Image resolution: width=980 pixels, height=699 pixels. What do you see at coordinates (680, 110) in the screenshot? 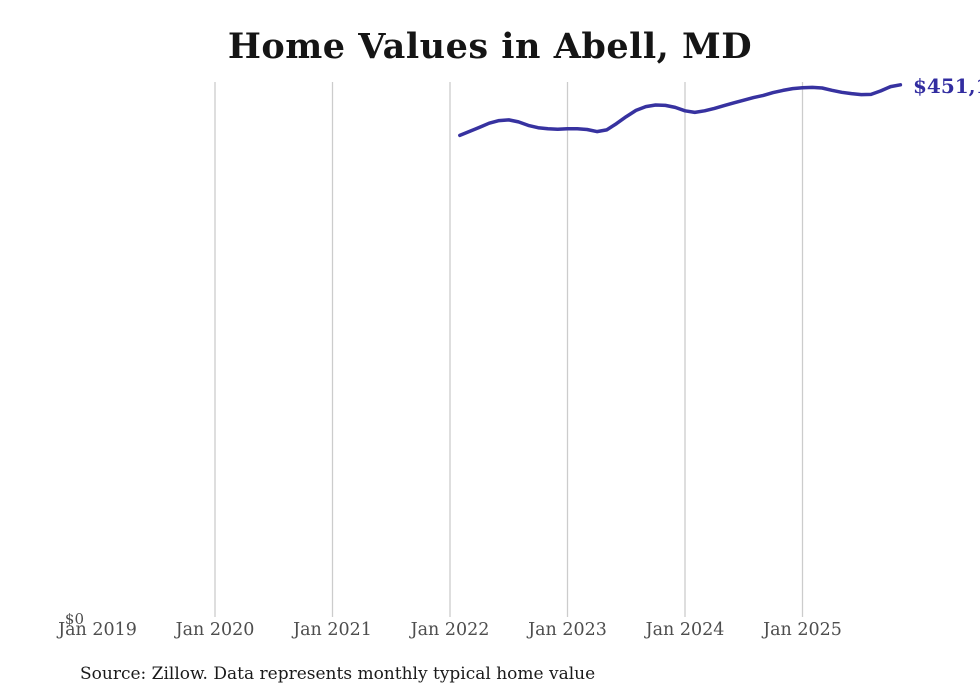
I see `home-value-line` at bounding box center [680, 110].